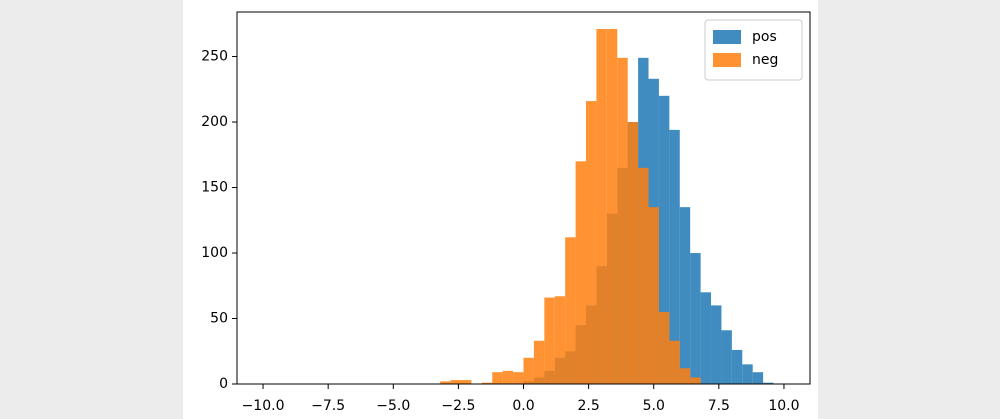 This screenshot has height=419, width=1000. I want to click on x-tick-label: 5.0, so click(654, 406).